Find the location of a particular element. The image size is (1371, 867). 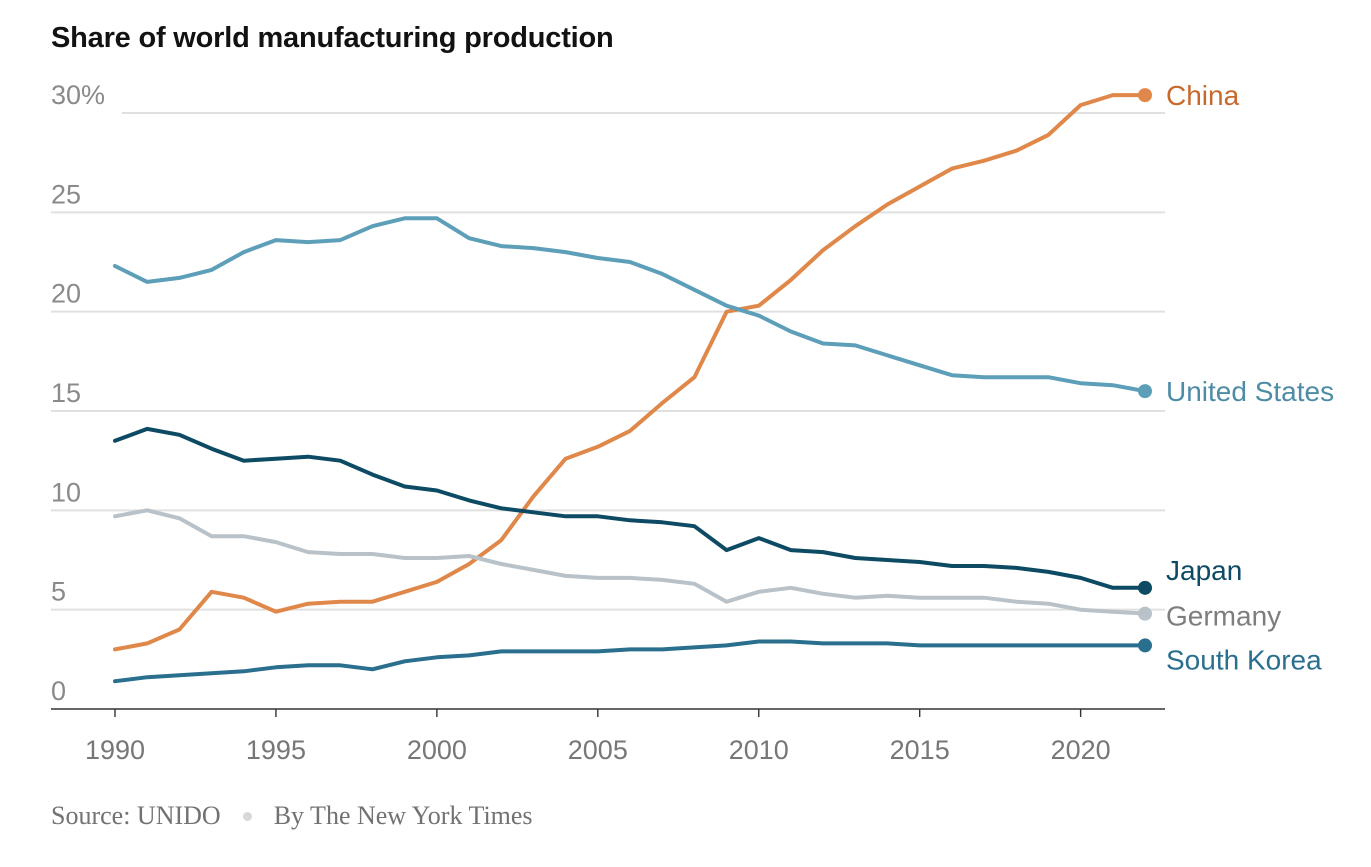

y-tick-label-5: 5 is located at coordinates (58, 592).